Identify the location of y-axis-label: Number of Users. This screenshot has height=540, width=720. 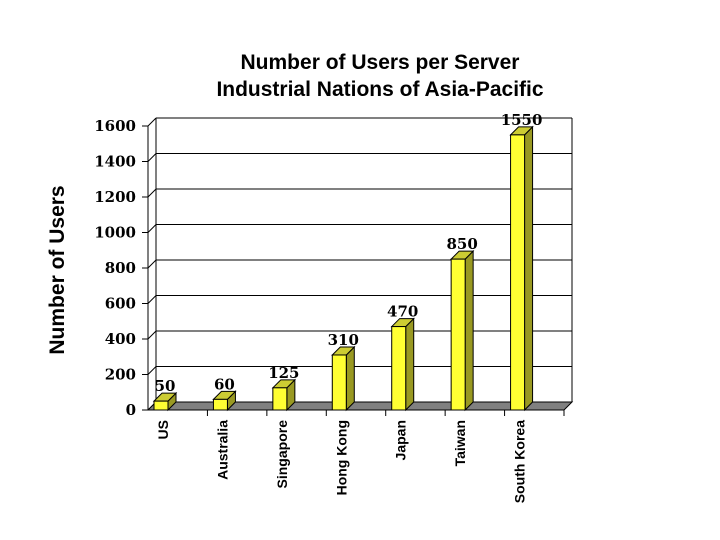
(57, 269).